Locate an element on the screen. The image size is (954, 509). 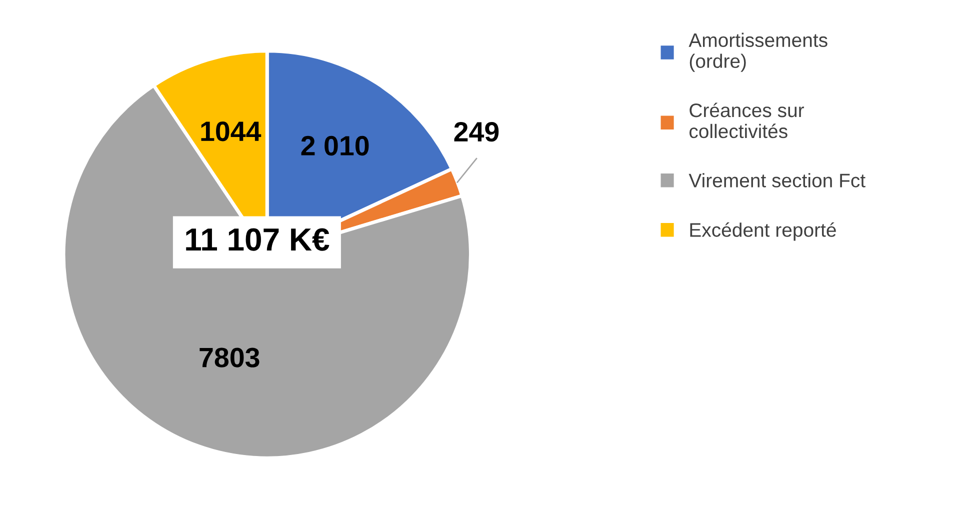
text: 11 107 K€ is located at coordinates (258, 239).